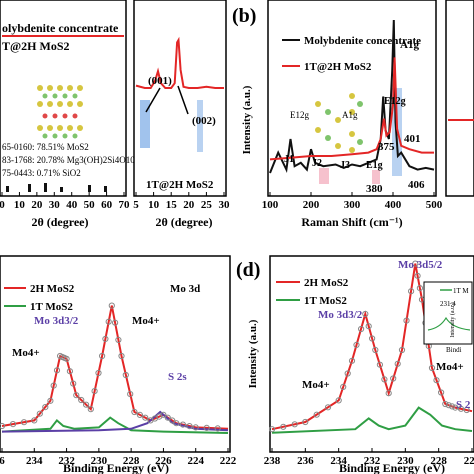 The height and width of the screenshot is (474, 474). What do you see at coordinates (340, 315) in the screenshot?
I see `peak-mo3d32-d: Mo 3d3/2` at bounding box center [340, 315].